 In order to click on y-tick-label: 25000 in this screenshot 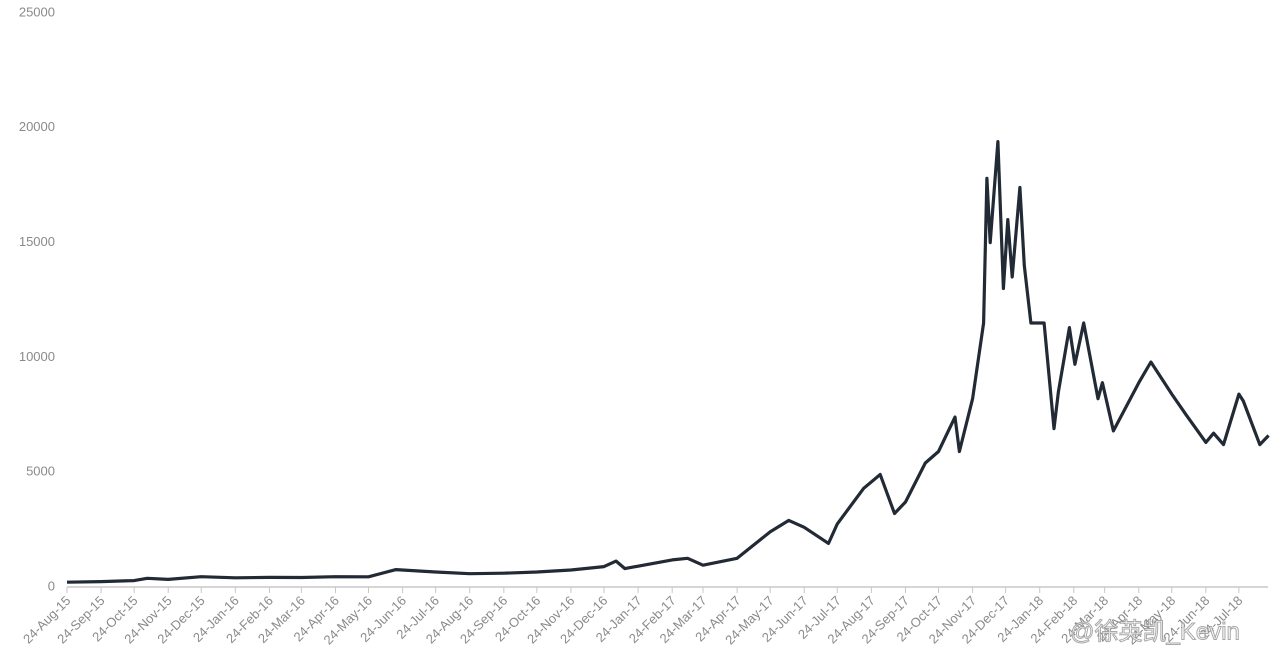, I will do `click(37, 11)`.